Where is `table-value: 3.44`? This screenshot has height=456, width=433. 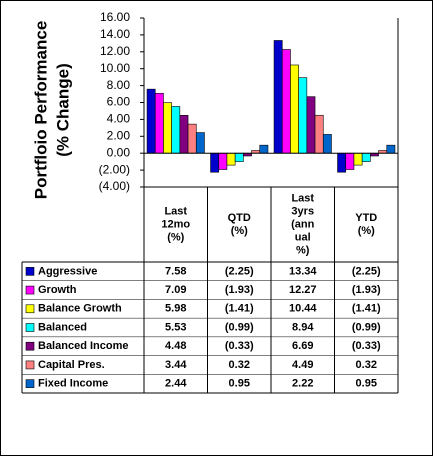
table-value: 3.44 is located at coordinates (176, 365).